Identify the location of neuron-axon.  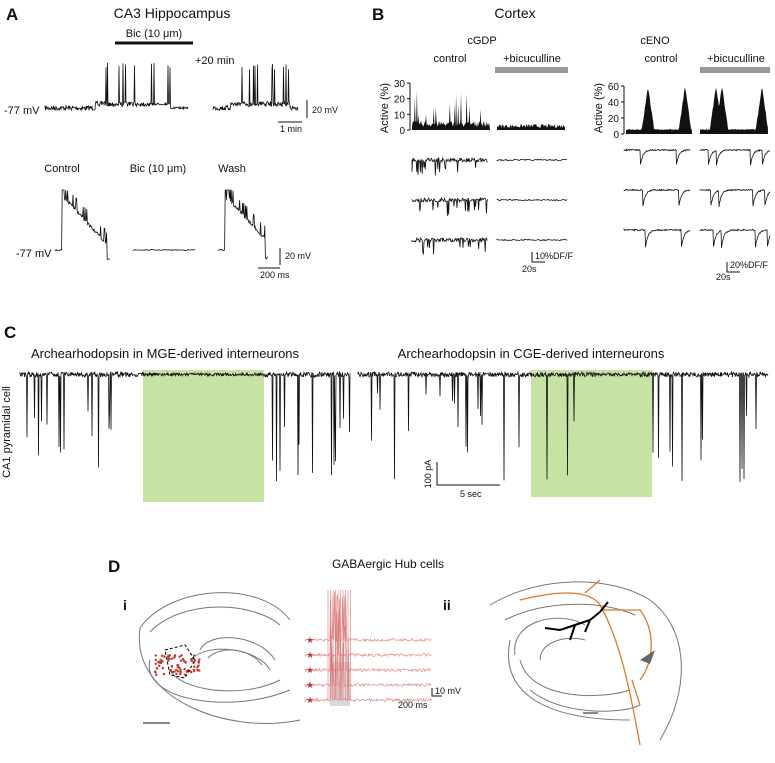
(585, 662).